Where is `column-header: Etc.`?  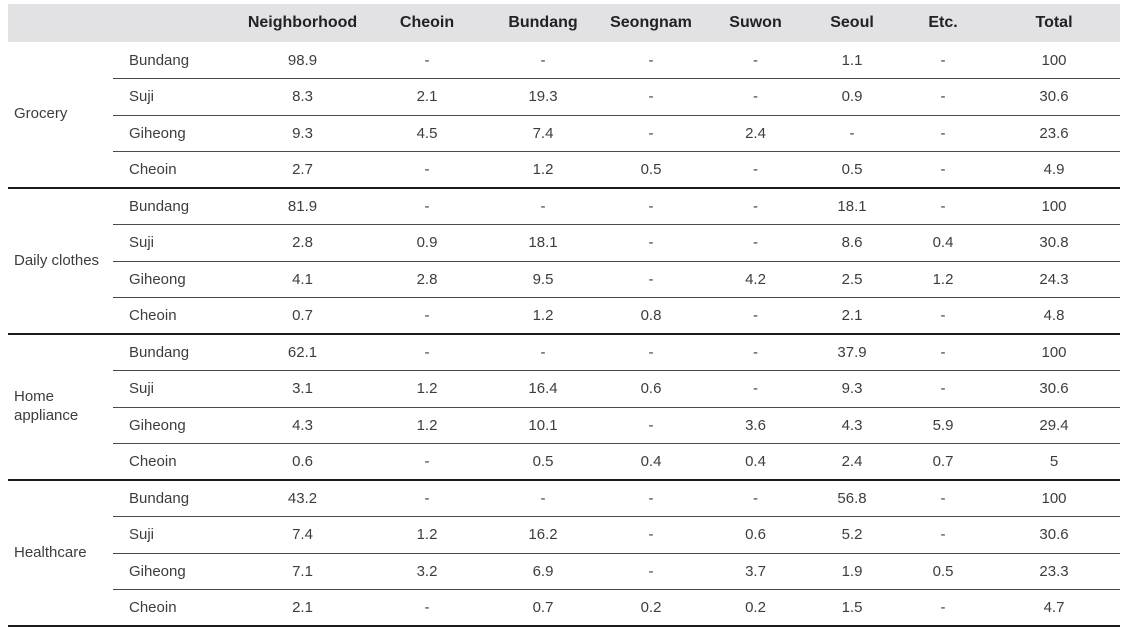
column-header: Etc. is located at coordinates (943, 23).